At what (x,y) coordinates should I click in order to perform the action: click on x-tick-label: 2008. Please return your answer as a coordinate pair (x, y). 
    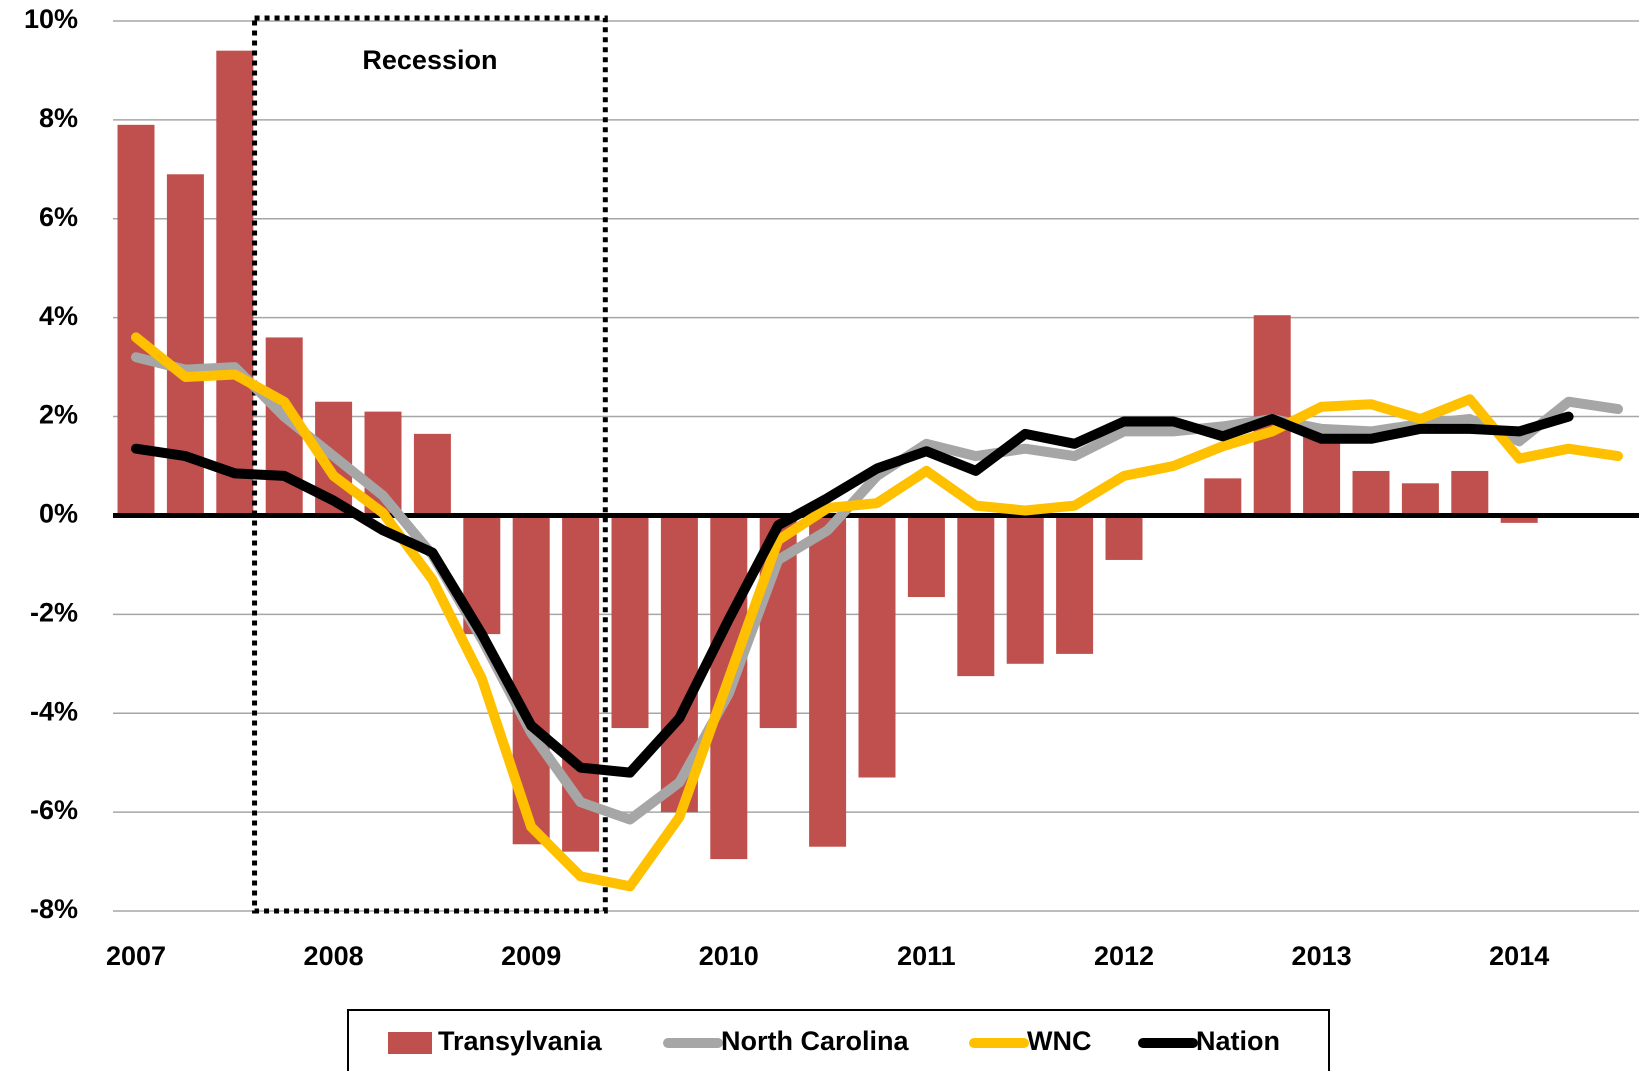
    Looking at the image, I should click on (334, 956).